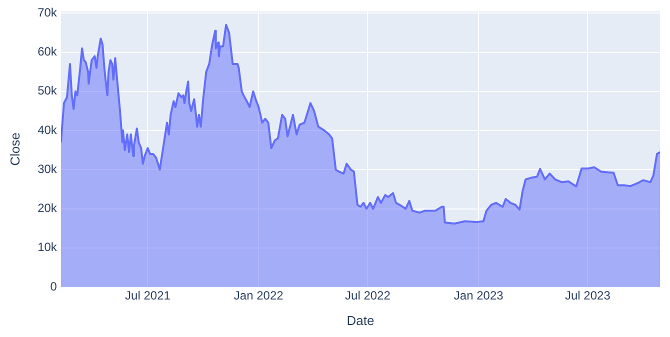  Describe the element at coordinates (360, 320) in the screenshot. I see `x-axis-title: Date` at that location.